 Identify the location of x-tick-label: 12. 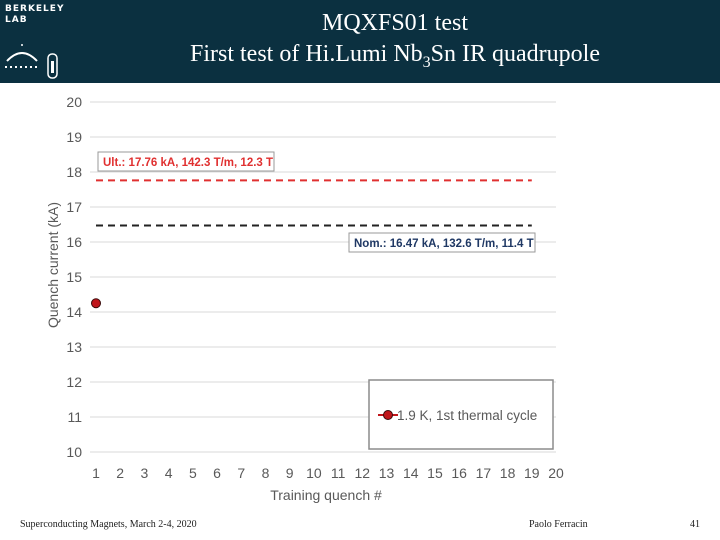
(363, 473).